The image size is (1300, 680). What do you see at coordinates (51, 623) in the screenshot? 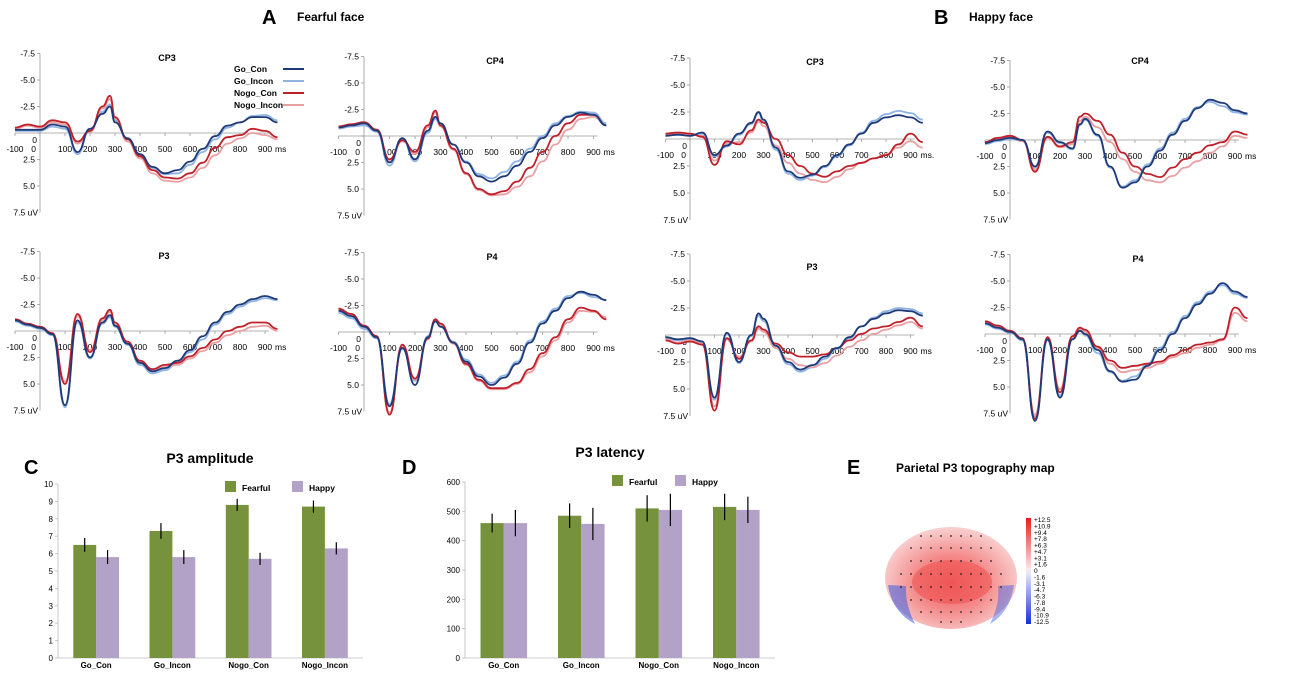
I see `y-tick-label: 2` at bounding box center [51, 623].